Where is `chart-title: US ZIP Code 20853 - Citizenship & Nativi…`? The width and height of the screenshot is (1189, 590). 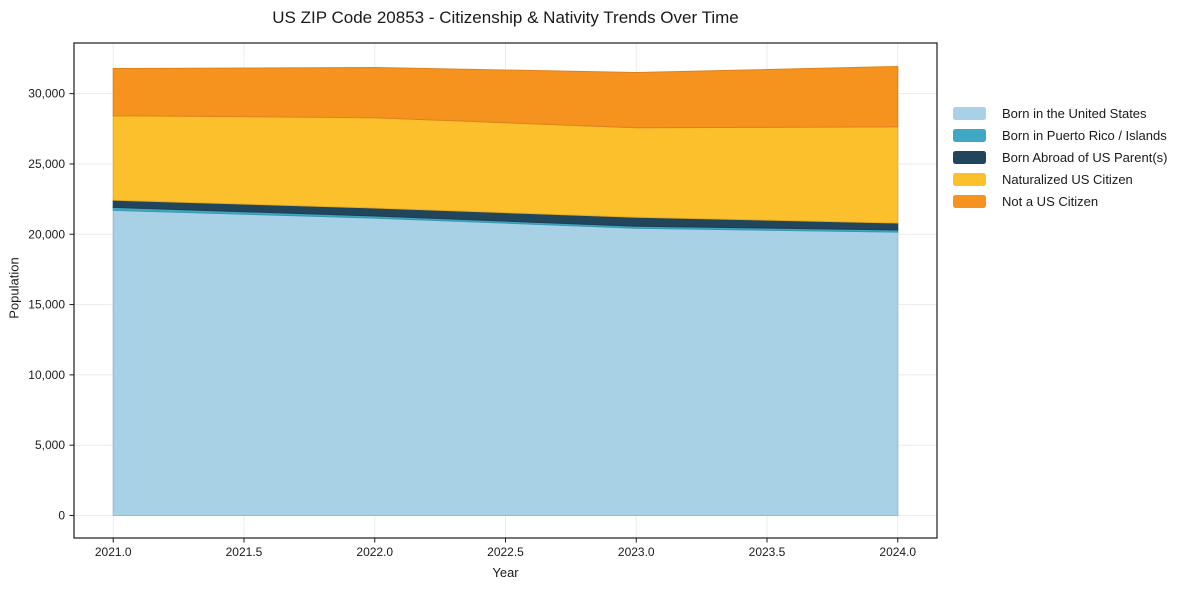
chart-title: US ZIP Code 20853 - Citizenship & Nativi… is located at coordinates (505, 17).